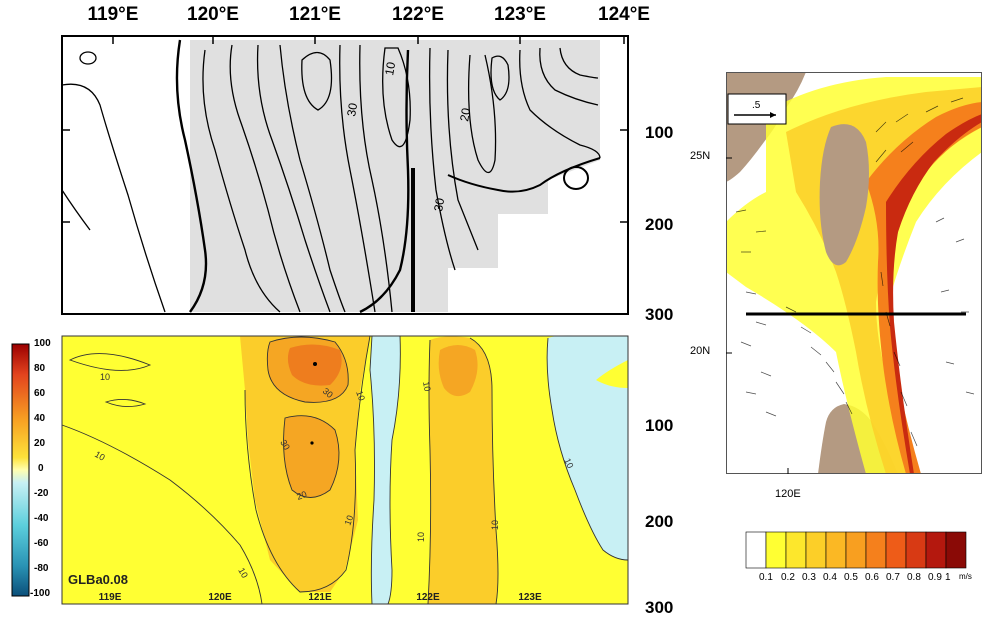  What do you see at coordinates (390, 69) in the screenshot?
I see `top-contour-label-10: 10` at bounding box center [390, 69].